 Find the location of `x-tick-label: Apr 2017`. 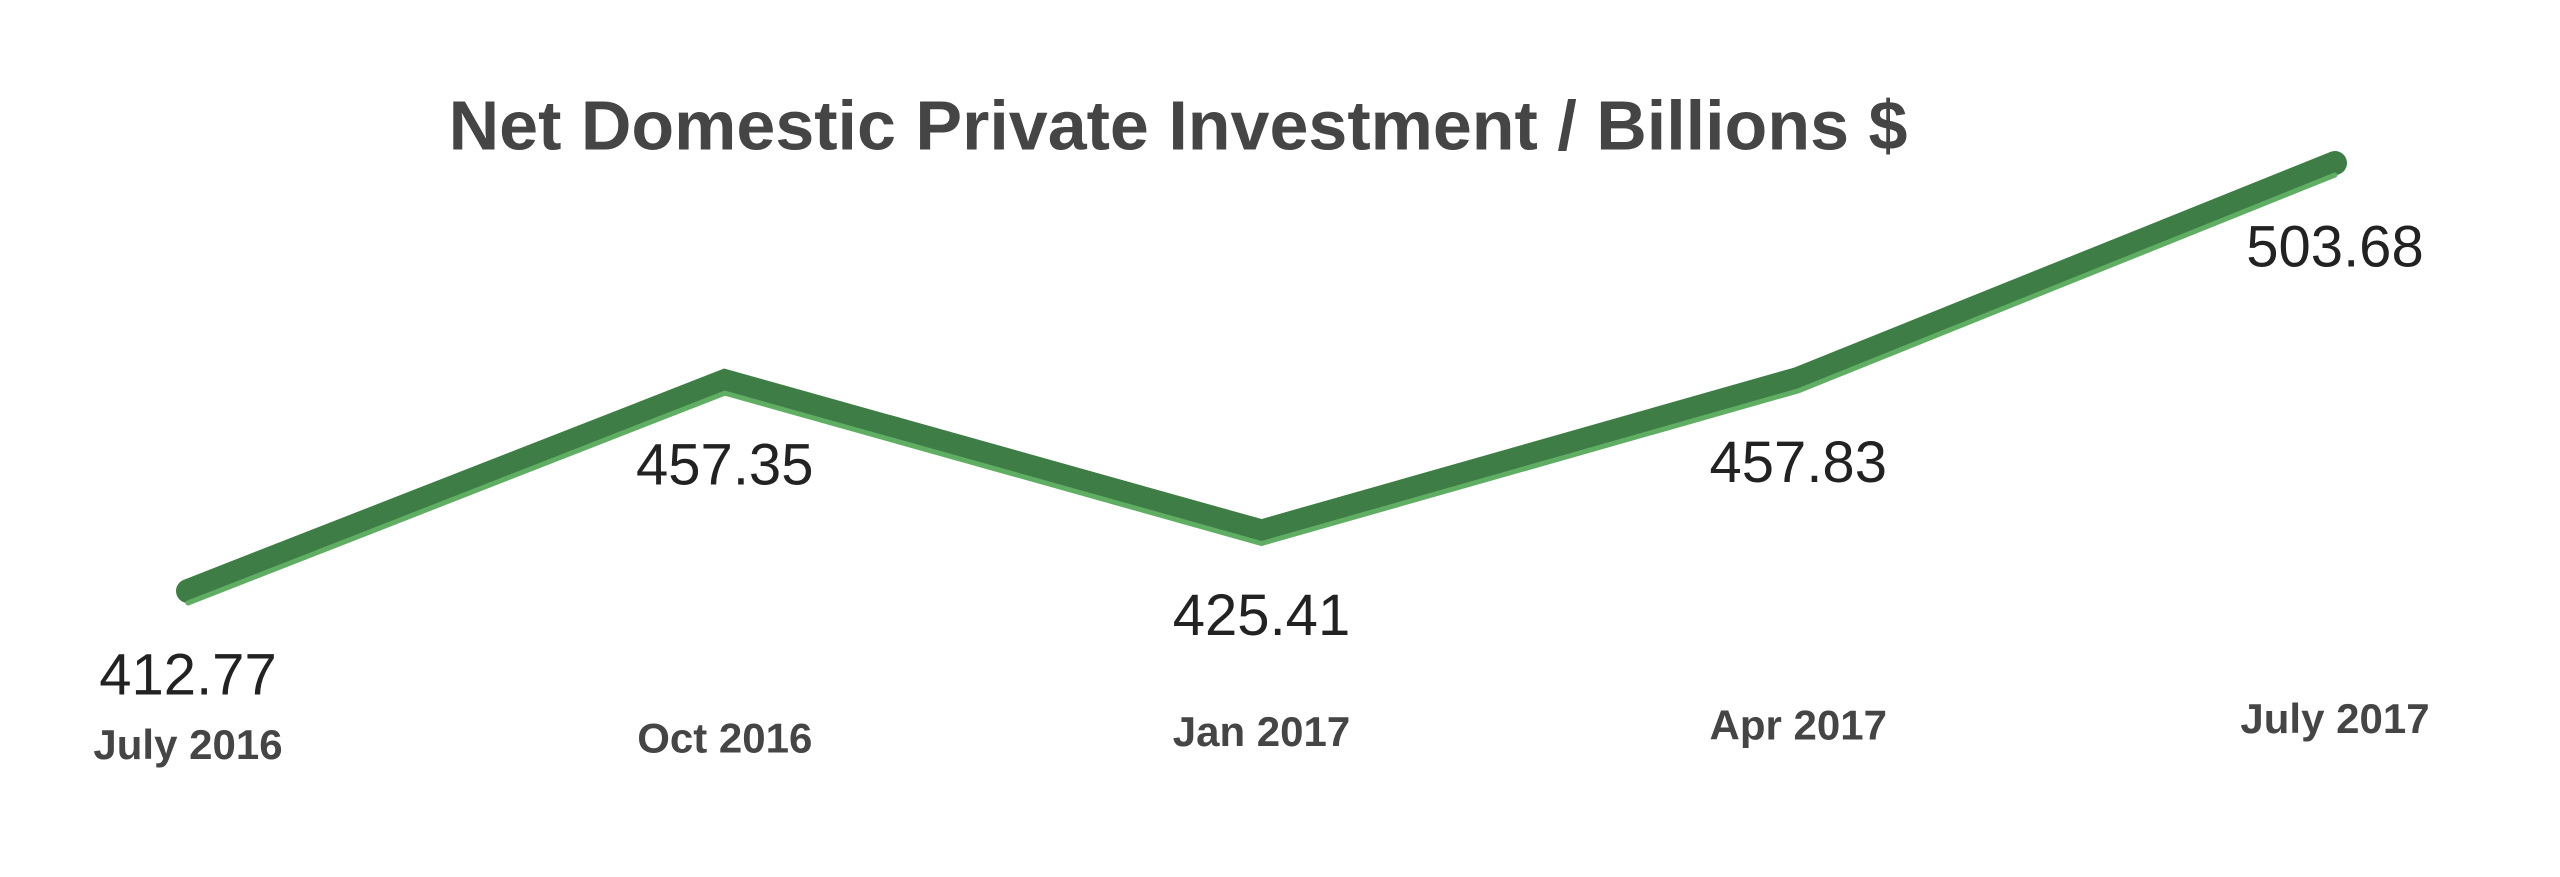

x-tick-label: Apr 2017 is located at coordinates (1798, 725).